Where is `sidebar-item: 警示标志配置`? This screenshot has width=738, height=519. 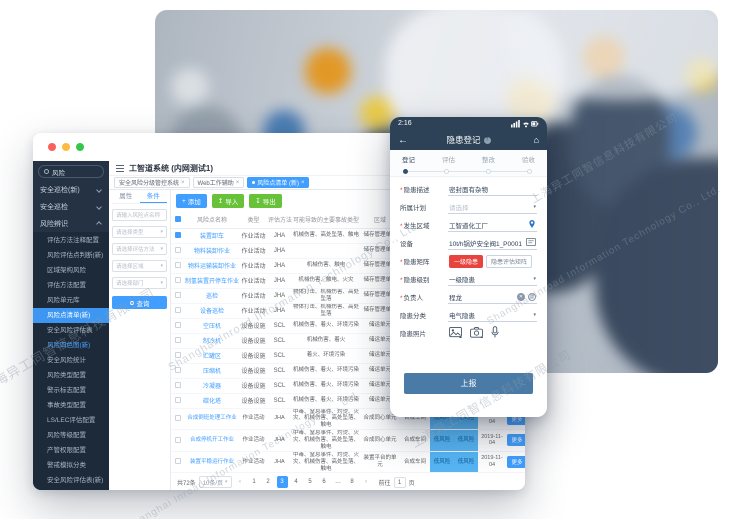
sidebar-item: 警示标志配置 is located at coordinates (66, 390).